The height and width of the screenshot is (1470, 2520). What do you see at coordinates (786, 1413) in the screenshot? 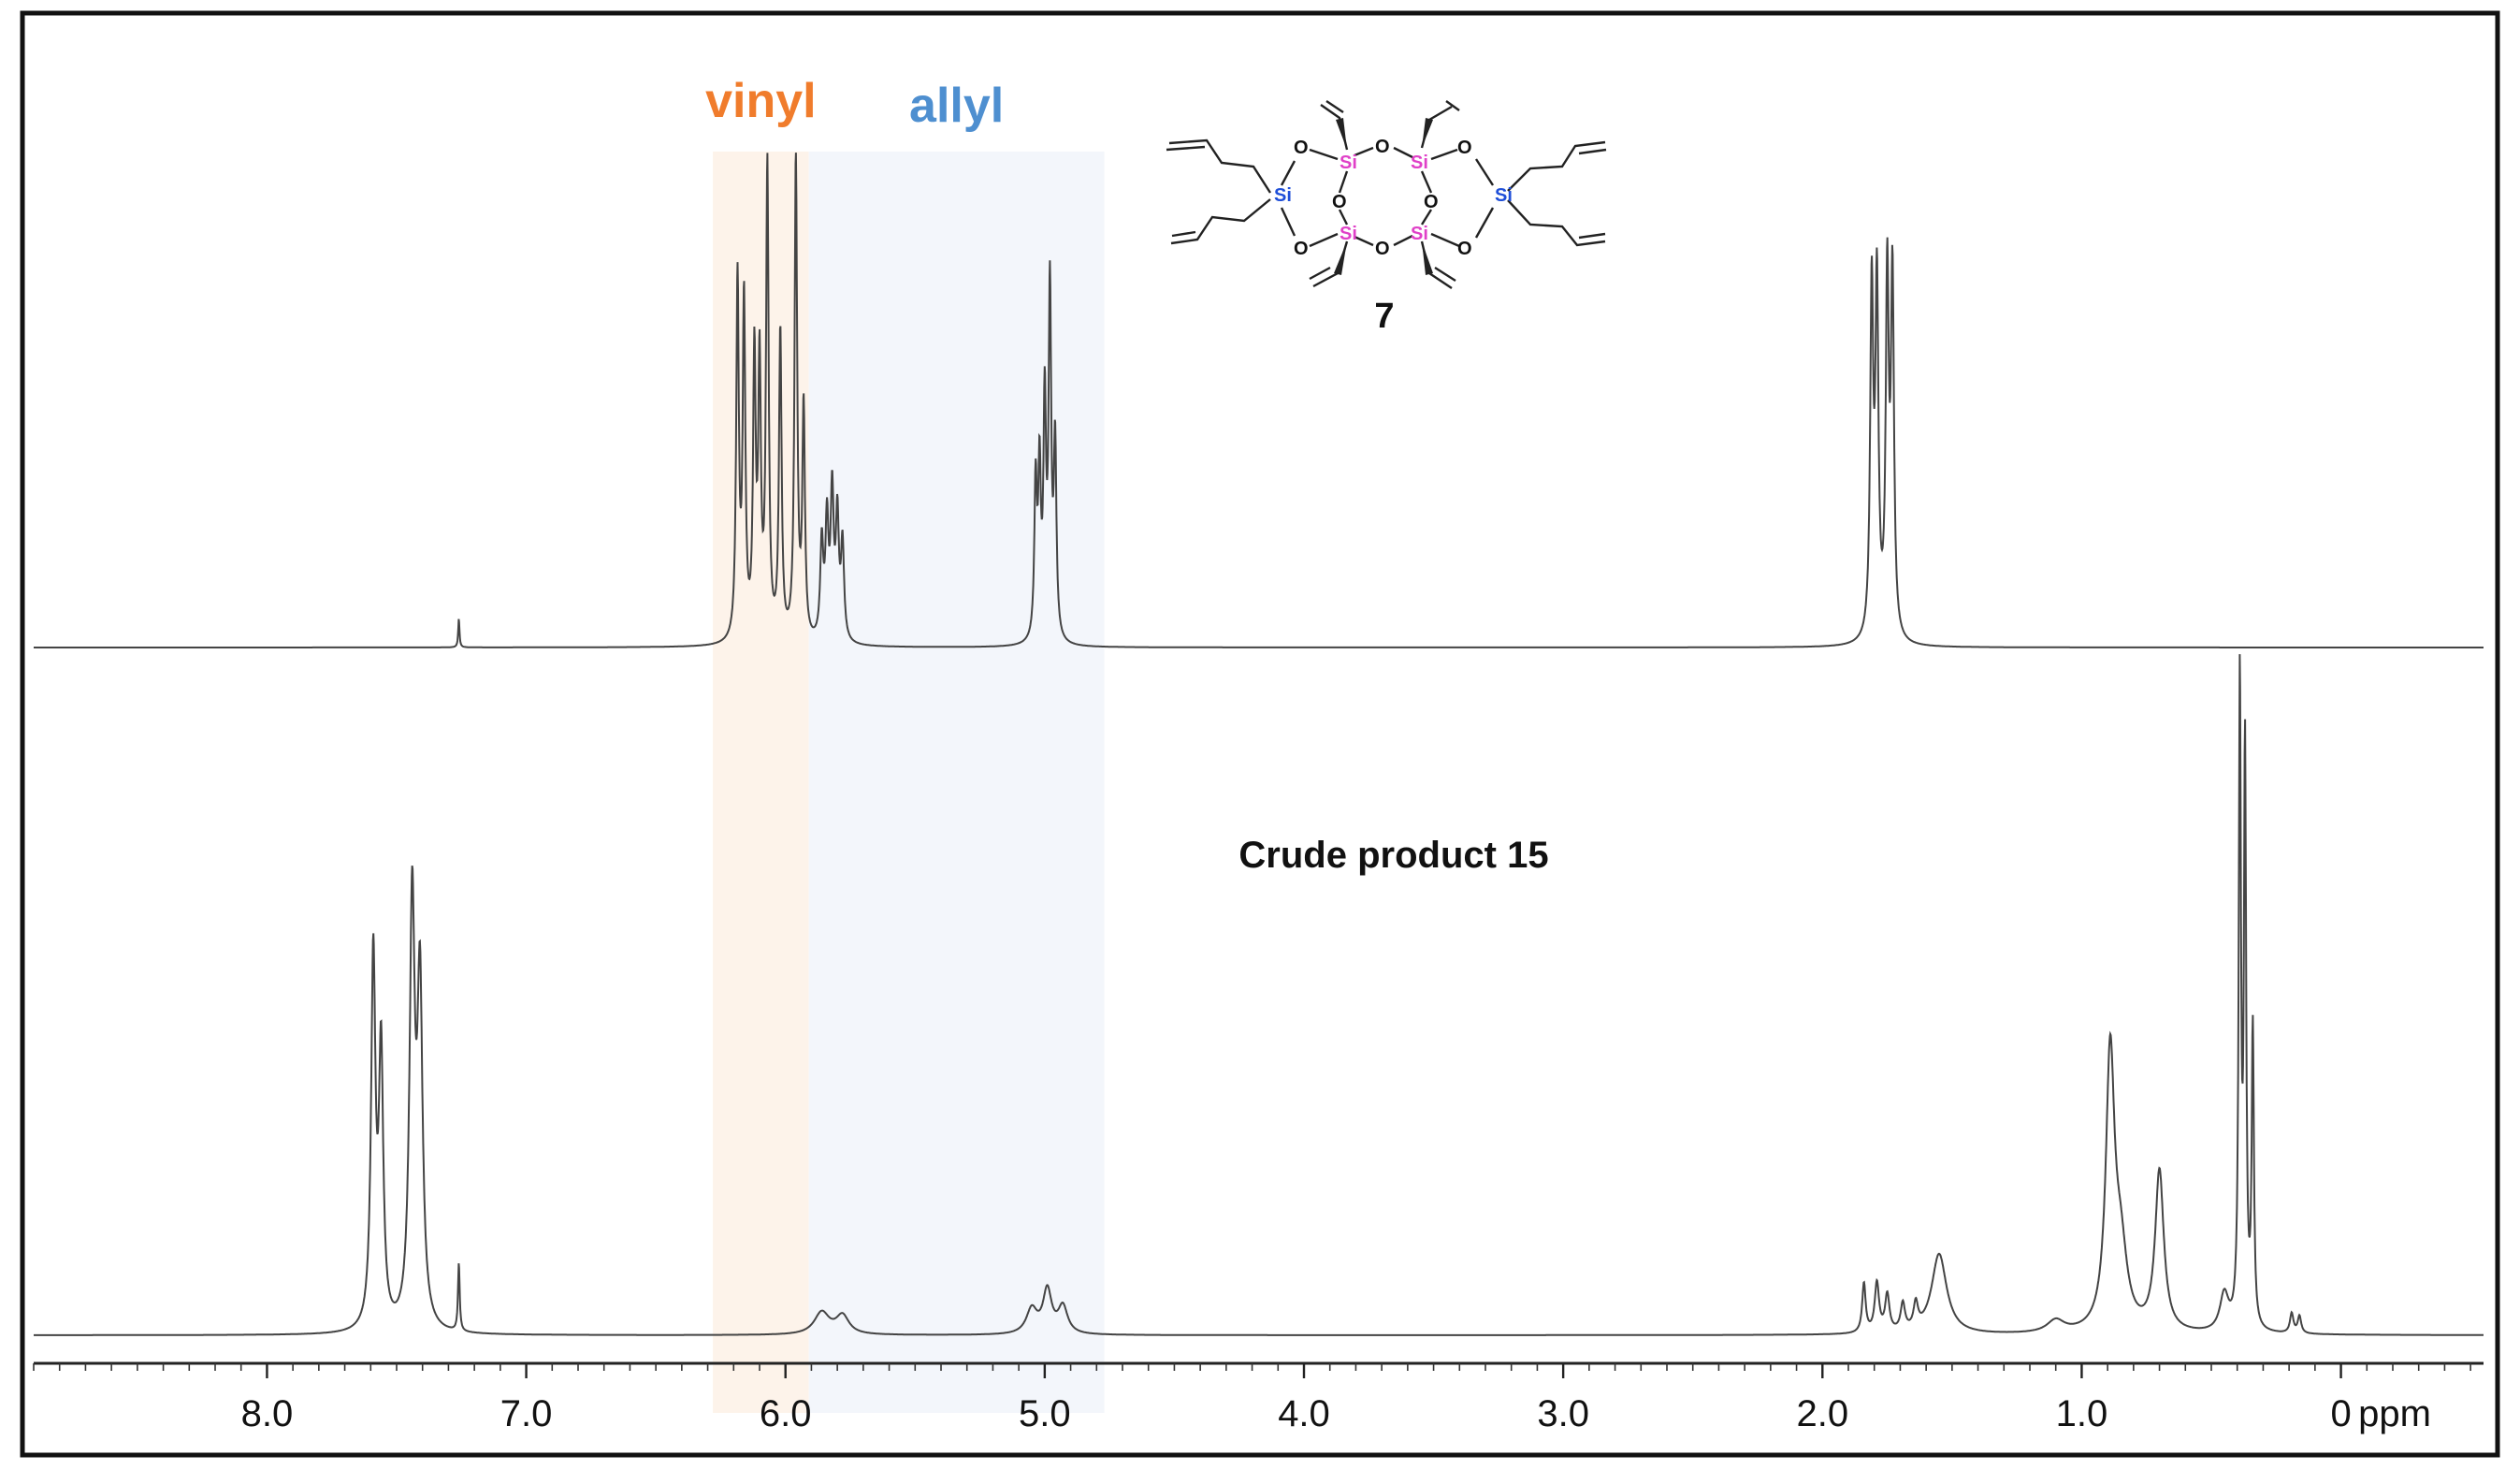
I see `tick-label-6.0: 6.0` at bounding box center [786, 1413].